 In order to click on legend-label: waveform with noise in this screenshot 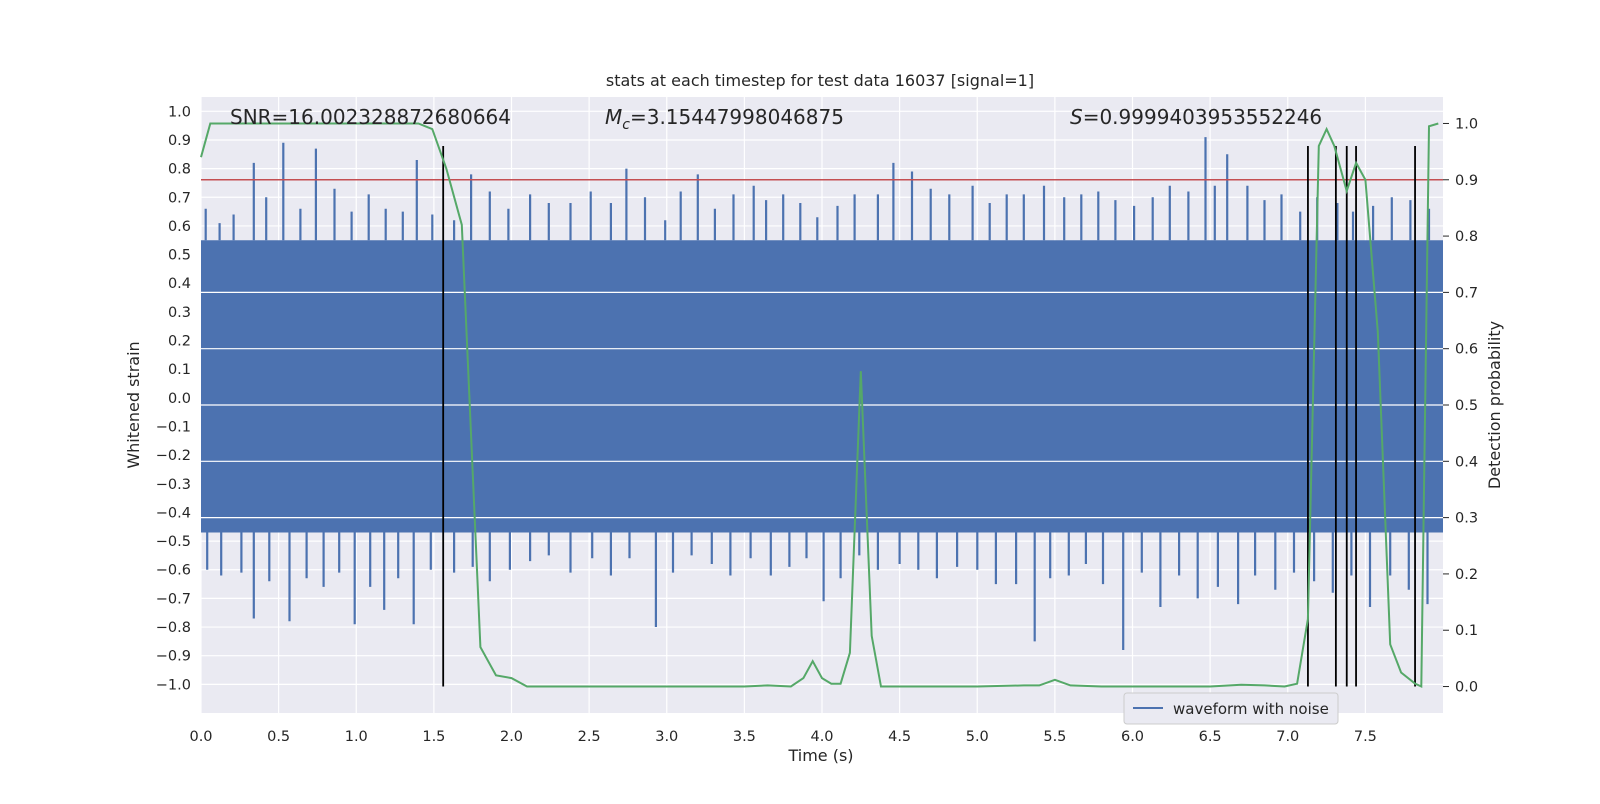, I will do `click(1251, 709)`.